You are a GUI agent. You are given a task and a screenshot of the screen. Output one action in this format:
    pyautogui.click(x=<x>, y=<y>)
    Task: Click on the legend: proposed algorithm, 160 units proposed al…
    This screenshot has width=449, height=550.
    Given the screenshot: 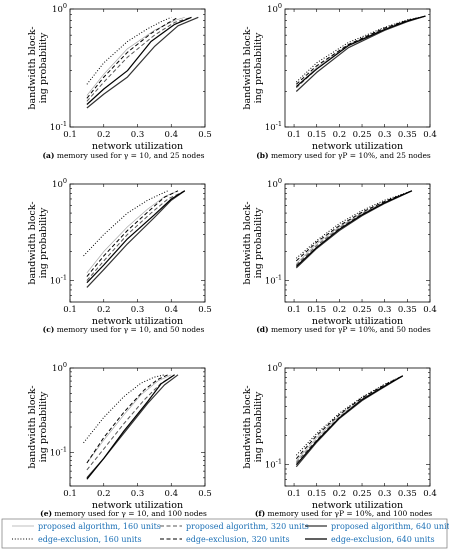 What is the action you would take?
    pyautogui.click(x=225, y=533)
    